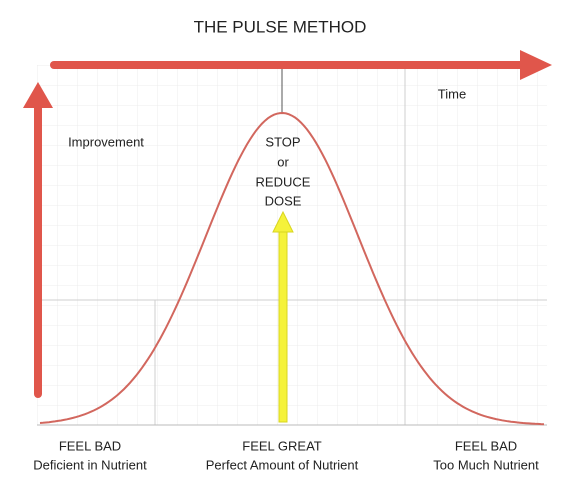  I want to click on zone-subtitle: Deficient in Nutrient, so click(90, 464).